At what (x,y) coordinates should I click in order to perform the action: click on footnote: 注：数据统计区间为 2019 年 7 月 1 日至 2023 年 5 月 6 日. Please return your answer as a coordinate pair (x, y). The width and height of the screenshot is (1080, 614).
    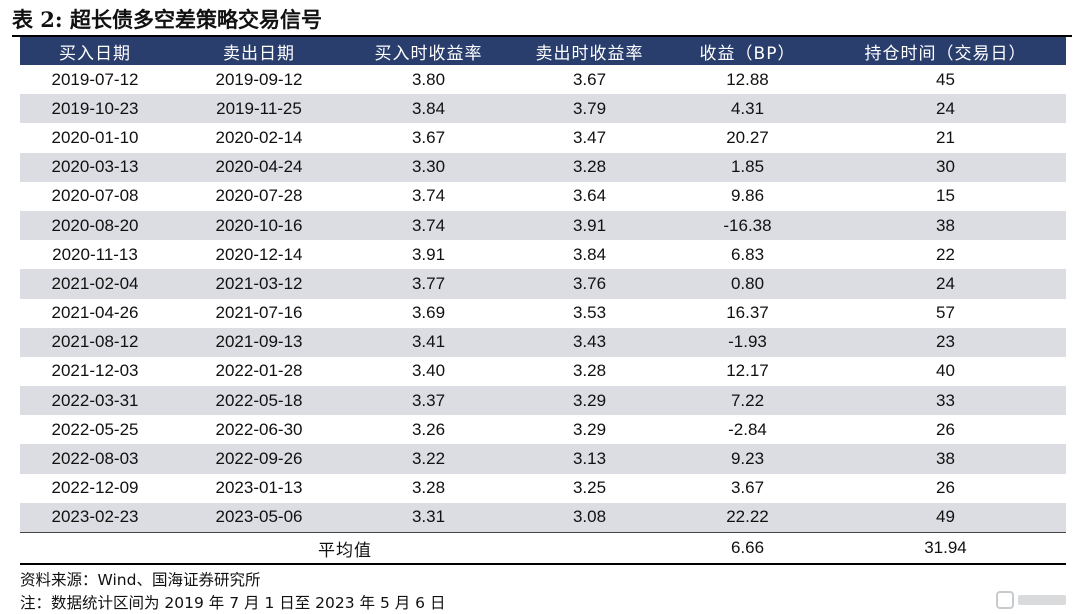
    Looking at the image, I should click on (233, 603).